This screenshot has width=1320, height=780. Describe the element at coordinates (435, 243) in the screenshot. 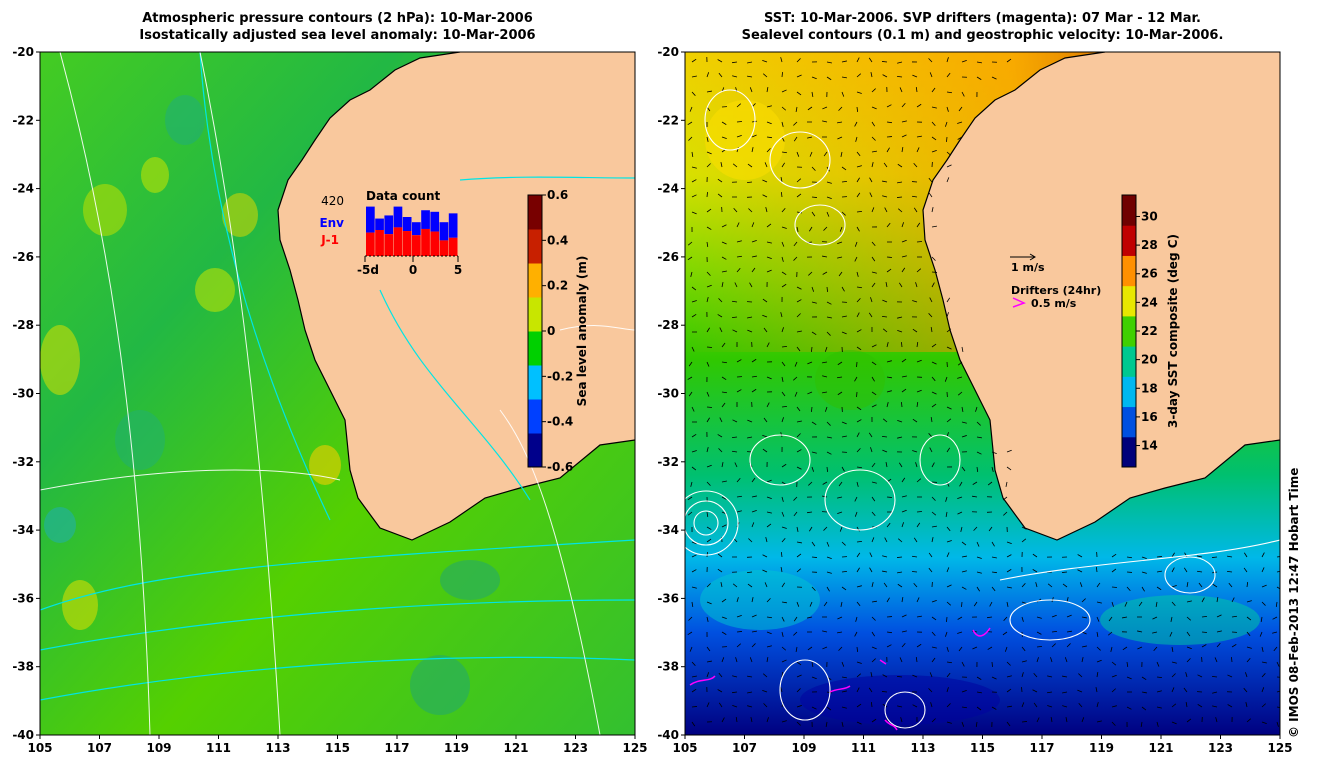

I see `inset-bar-j1` at that location.